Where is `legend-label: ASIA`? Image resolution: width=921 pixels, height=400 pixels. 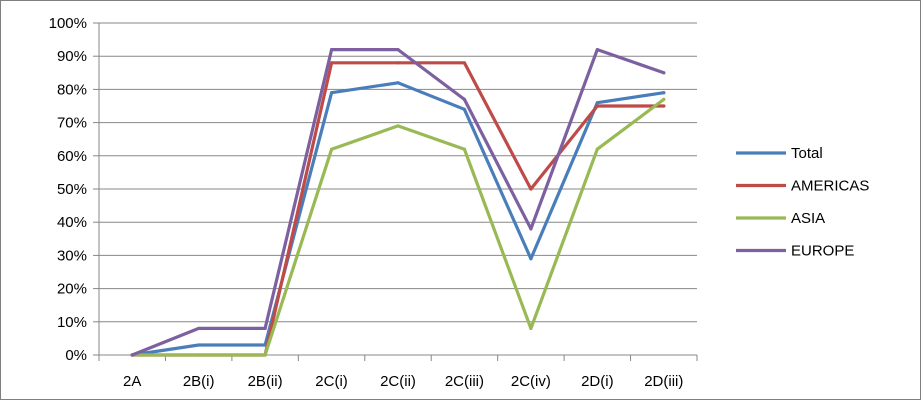 legend-label: ASIA is located at coordinates (808, 218).